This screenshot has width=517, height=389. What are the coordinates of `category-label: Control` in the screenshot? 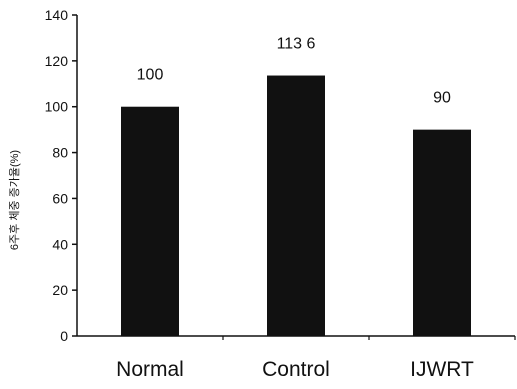 It's located at (296, 369).